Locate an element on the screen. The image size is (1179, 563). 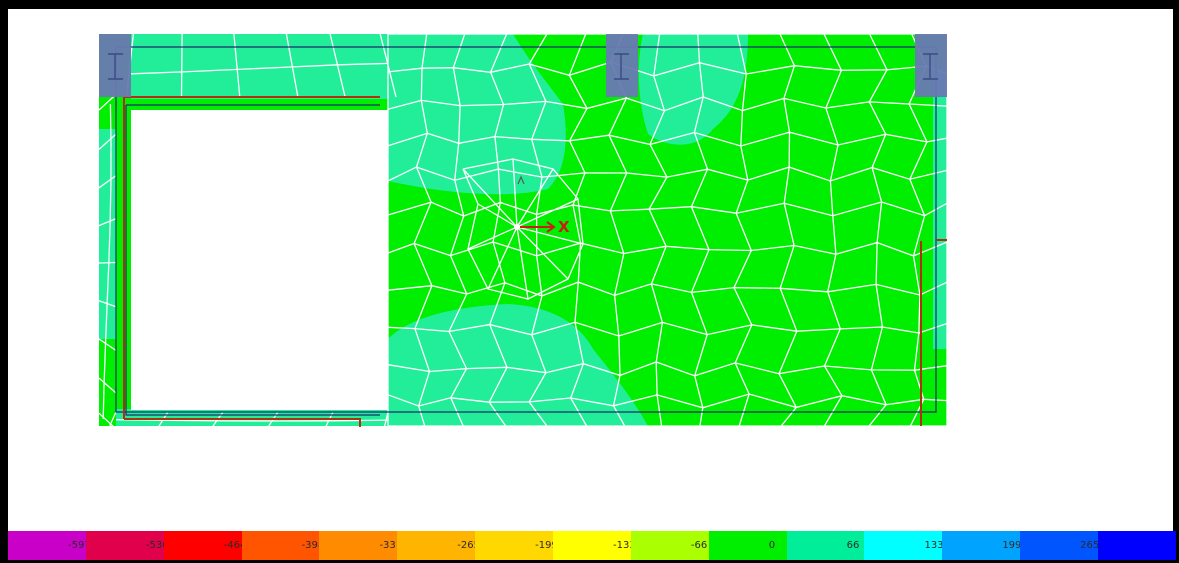
legend-value: -199 is located at coordinates (546, 545).